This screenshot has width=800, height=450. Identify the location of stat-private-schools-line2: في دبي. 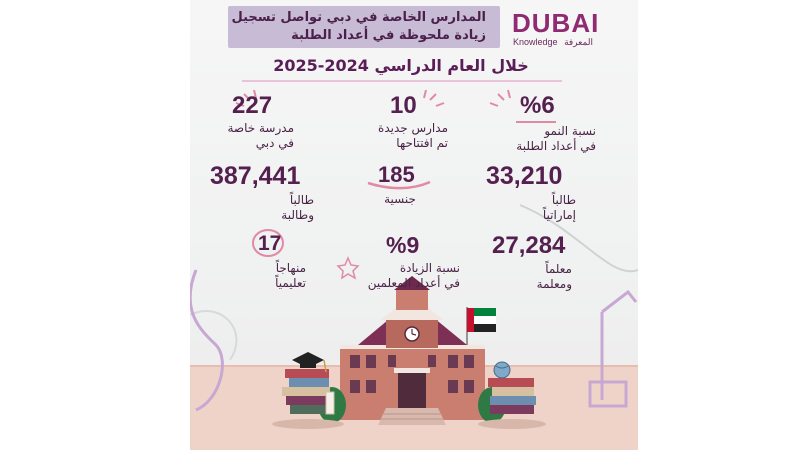
(274, 143).